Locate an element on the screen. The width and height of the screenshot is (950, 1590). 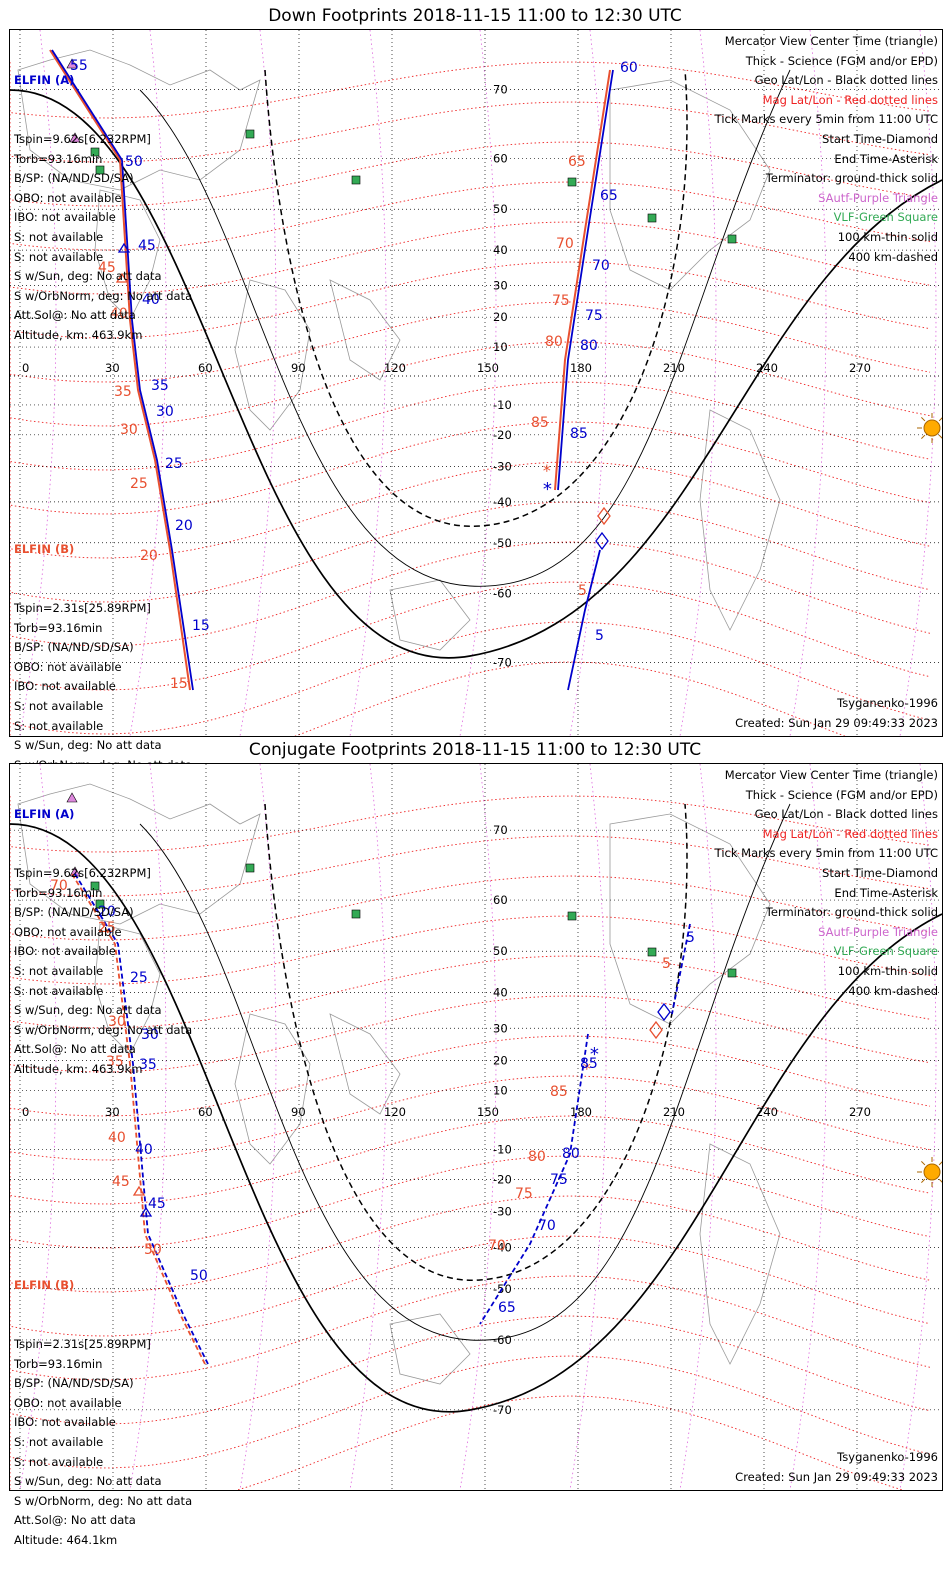
legend-line: Terminator: ground-thick solid is located at coordinates (851, 912).